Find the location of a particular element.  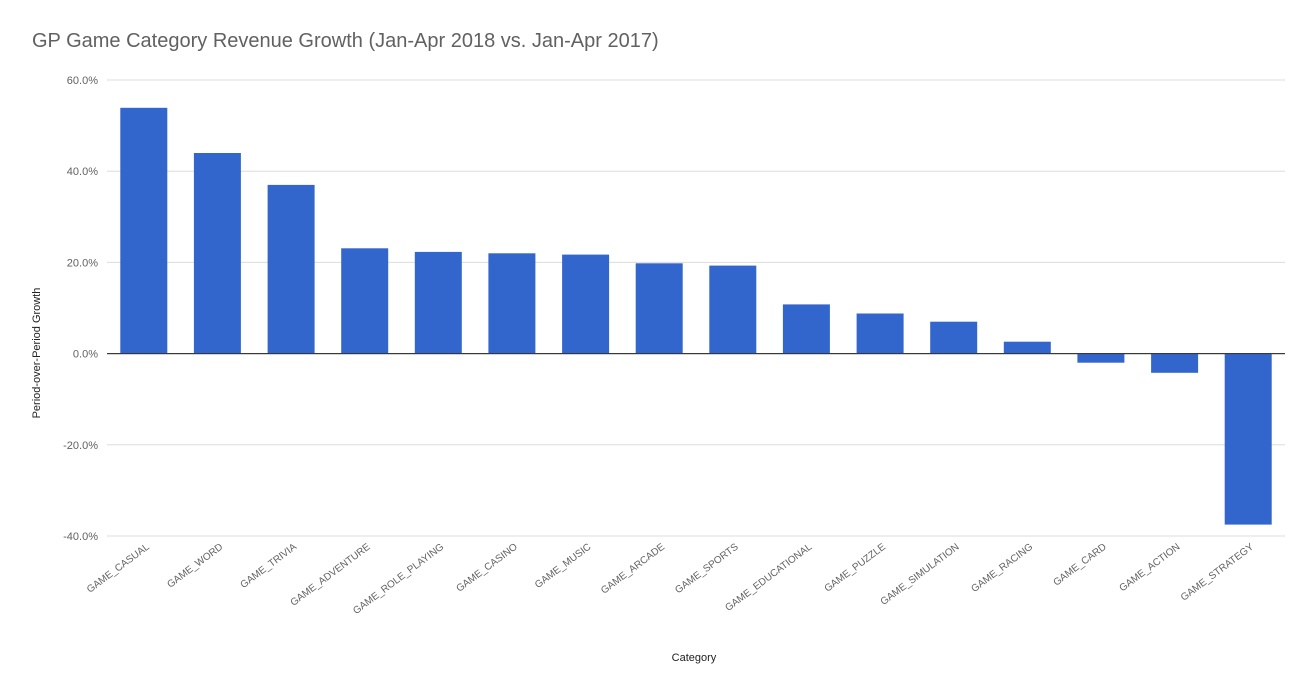

y-axis-ticks: 60.0% 40.0% 20.0% 0.0% -20.0% -40.0% is located at coordinates (80, 309).